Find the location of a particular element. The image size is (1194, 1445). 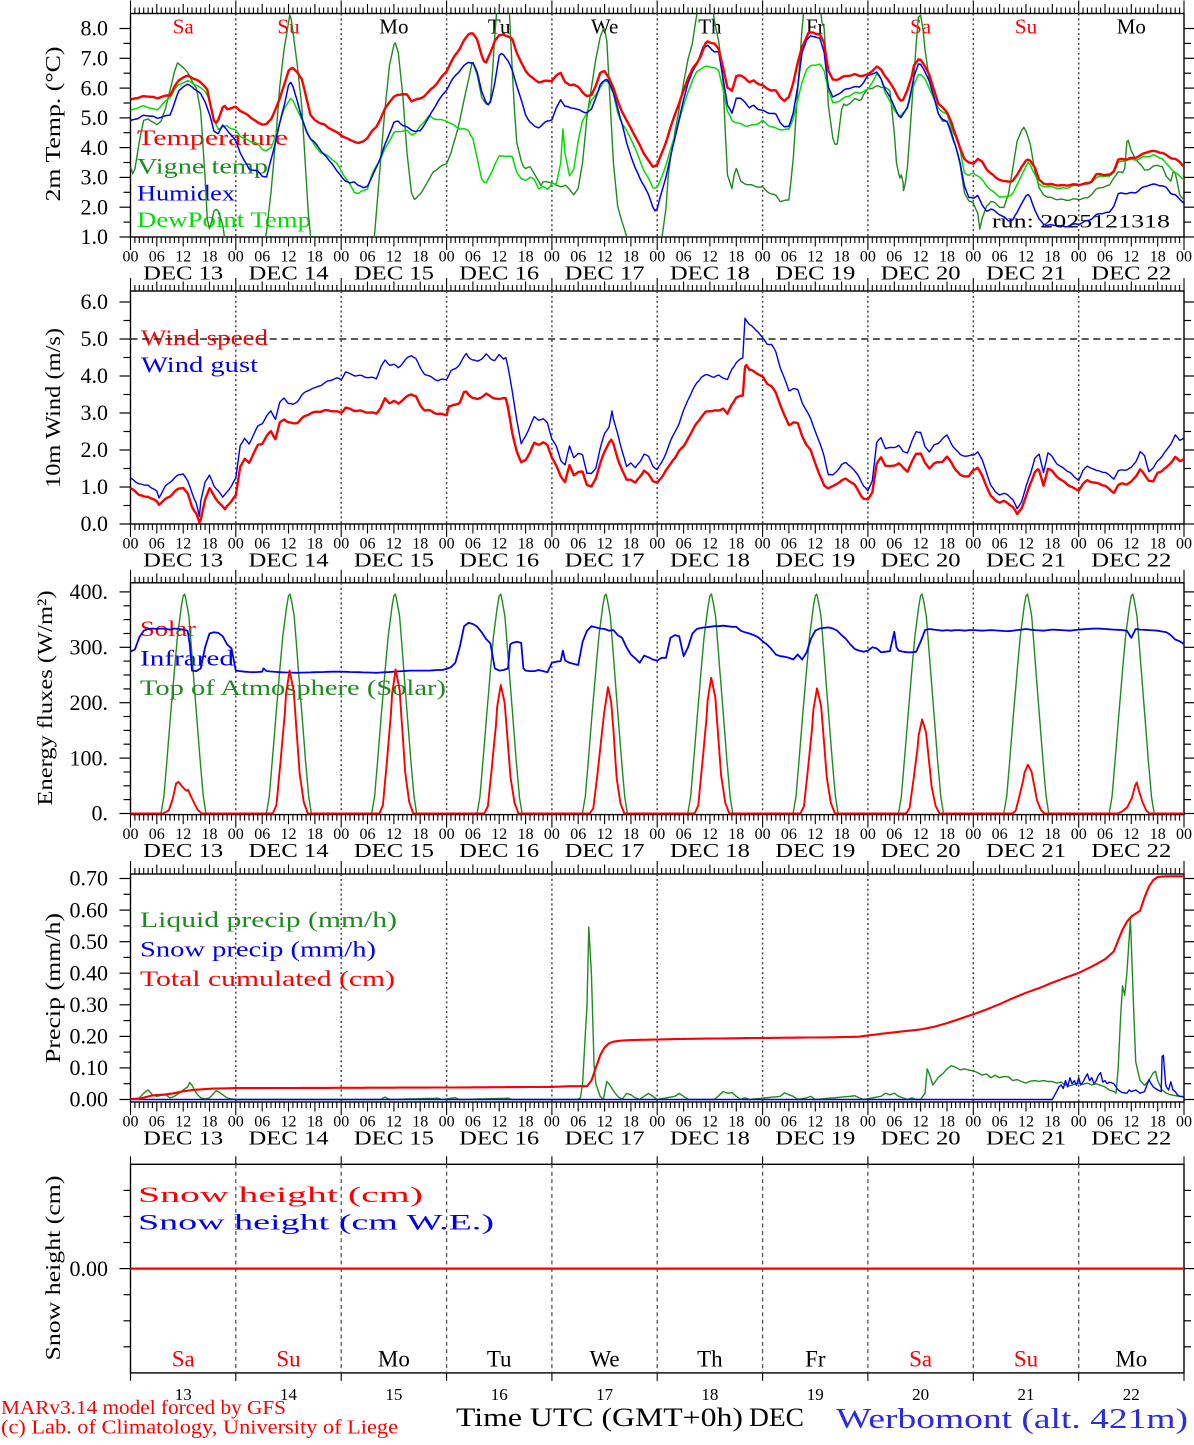

svg-text: run: 2025121318 is located at coordinates (1081, 222).